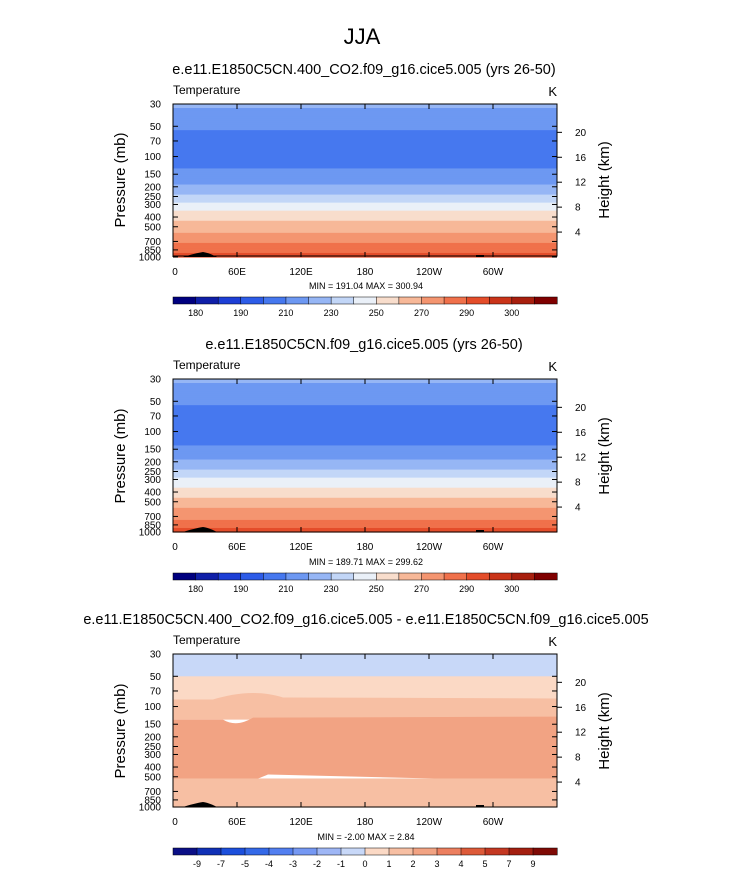 Image resolution: width=733 pixels, height=872 pixels. What do you see at coordinates (578, 508) in the screenshot?
I see `y2-tick-label: 4` at bounding box center [578, 508].